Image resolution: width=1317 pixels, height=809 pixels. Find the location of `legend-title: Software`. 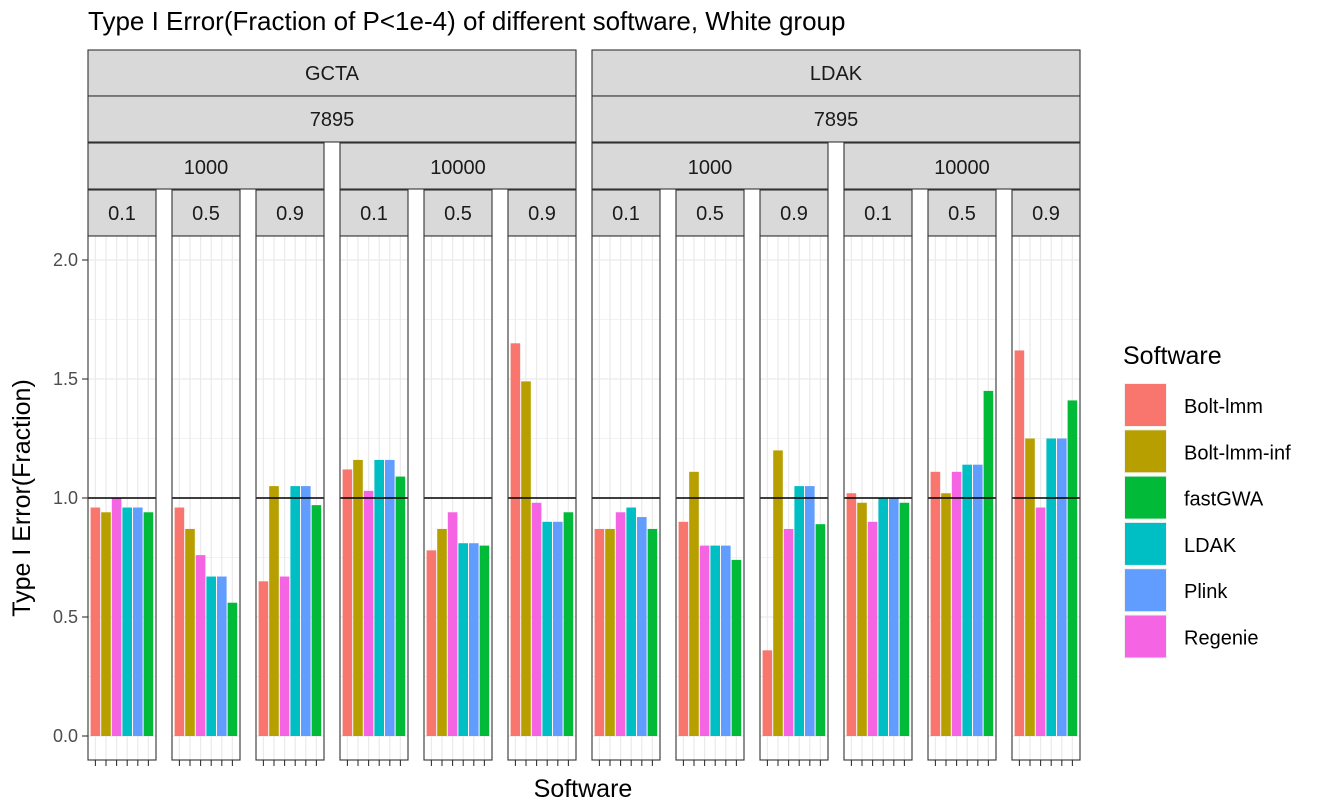

legend-title: Software is located at coordinates (1172, 356).